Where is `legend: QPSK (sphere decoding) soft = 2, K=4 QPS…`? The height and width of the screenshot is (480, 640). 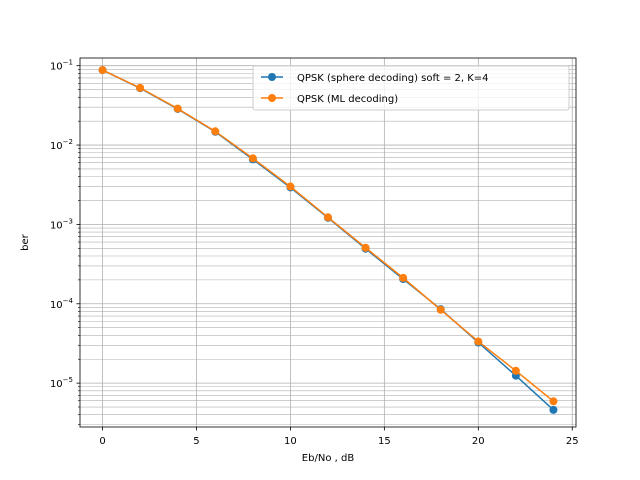
legend: QPSK (sphere decoding) soft = 2, K=4 QPS… is located at coordinates (411, 88).